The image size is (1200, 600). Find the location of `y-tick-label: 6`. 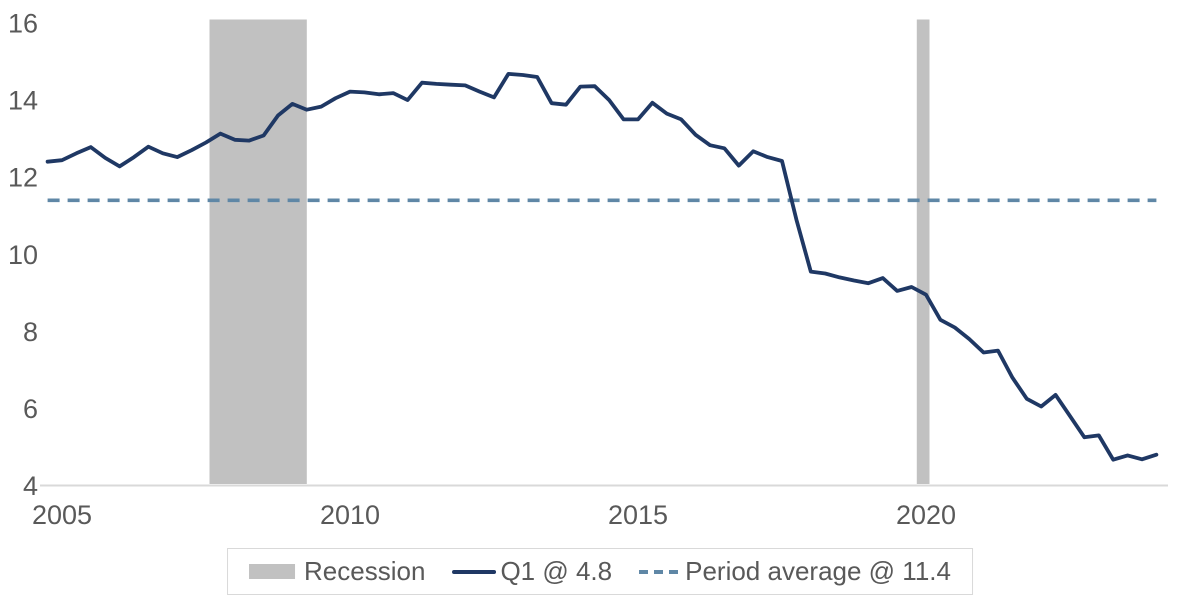

y-tick-label: 6 is located at coordinates (30, 409).